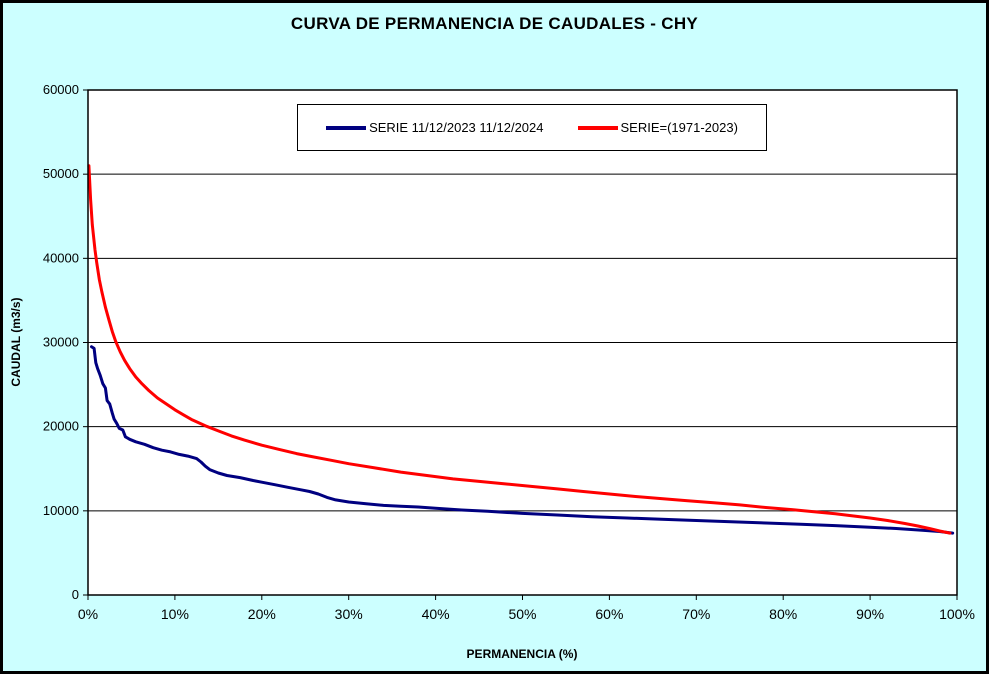 The height and width of the screenshot is (674, 989). I want to click on y-tick-label: 60000, so click(61, 89).